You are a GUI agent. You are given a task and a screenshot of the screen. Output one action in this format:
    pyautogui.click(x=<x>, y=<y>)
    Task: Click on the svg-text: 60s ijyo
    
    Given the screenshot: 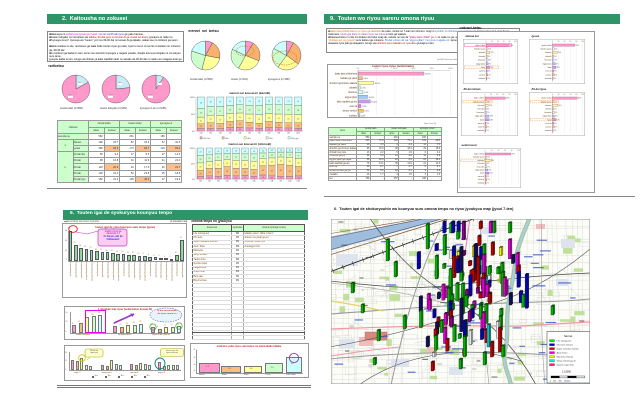 What is the action you would take?
    pyautogui.click(x=295, y=138)
    